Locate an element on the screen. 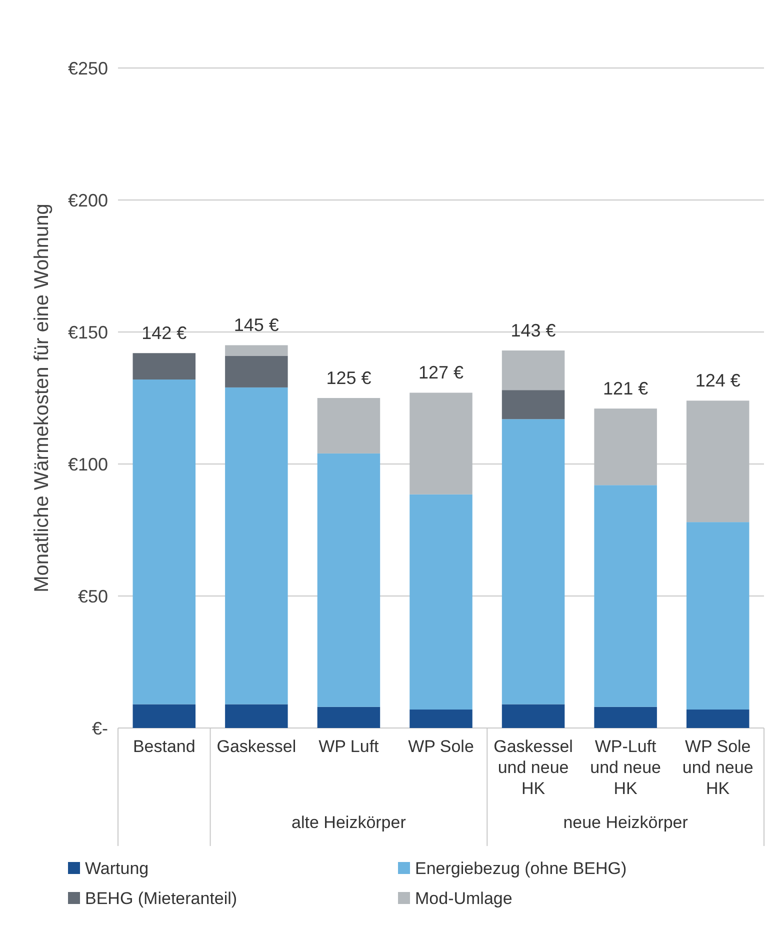 This screenshot has height=932, width=776. total-label: 121 € is located at coordinates (625, 388).